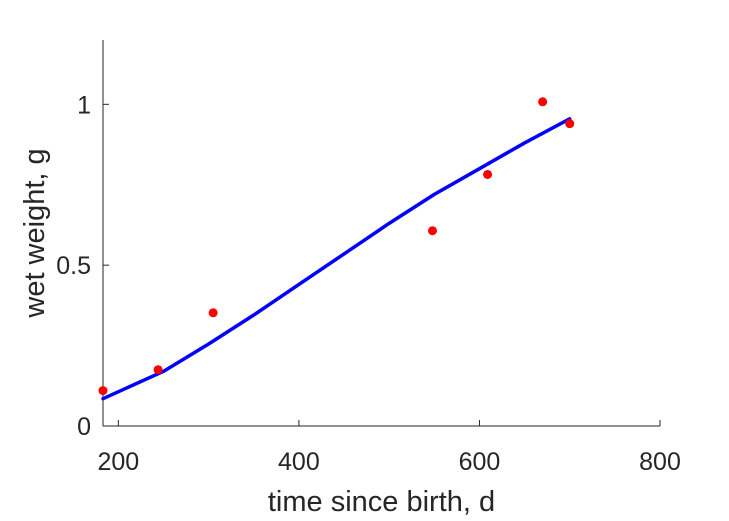  What do you see at coordinates (84, 427) in the screenshot?
I see `y-tick-label: 0` at bounding box center [84, 427].